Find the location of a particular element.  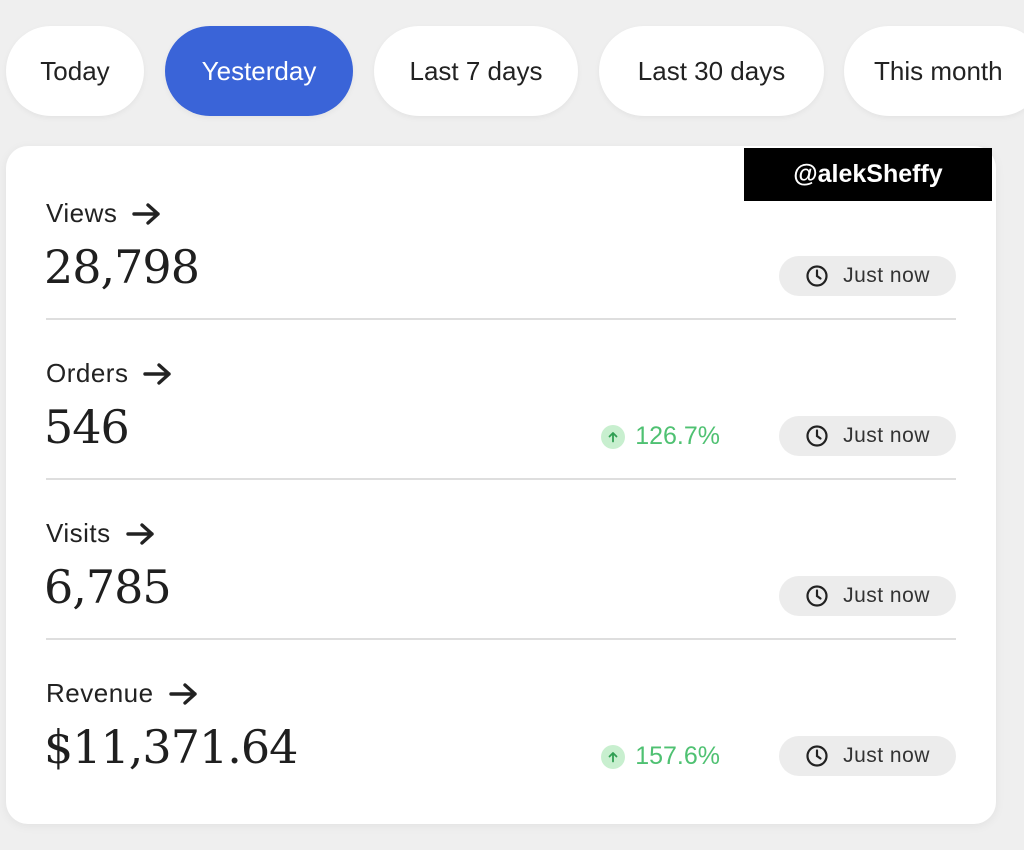

metric-orders-link: Orders is located at coordinates (110, 373).